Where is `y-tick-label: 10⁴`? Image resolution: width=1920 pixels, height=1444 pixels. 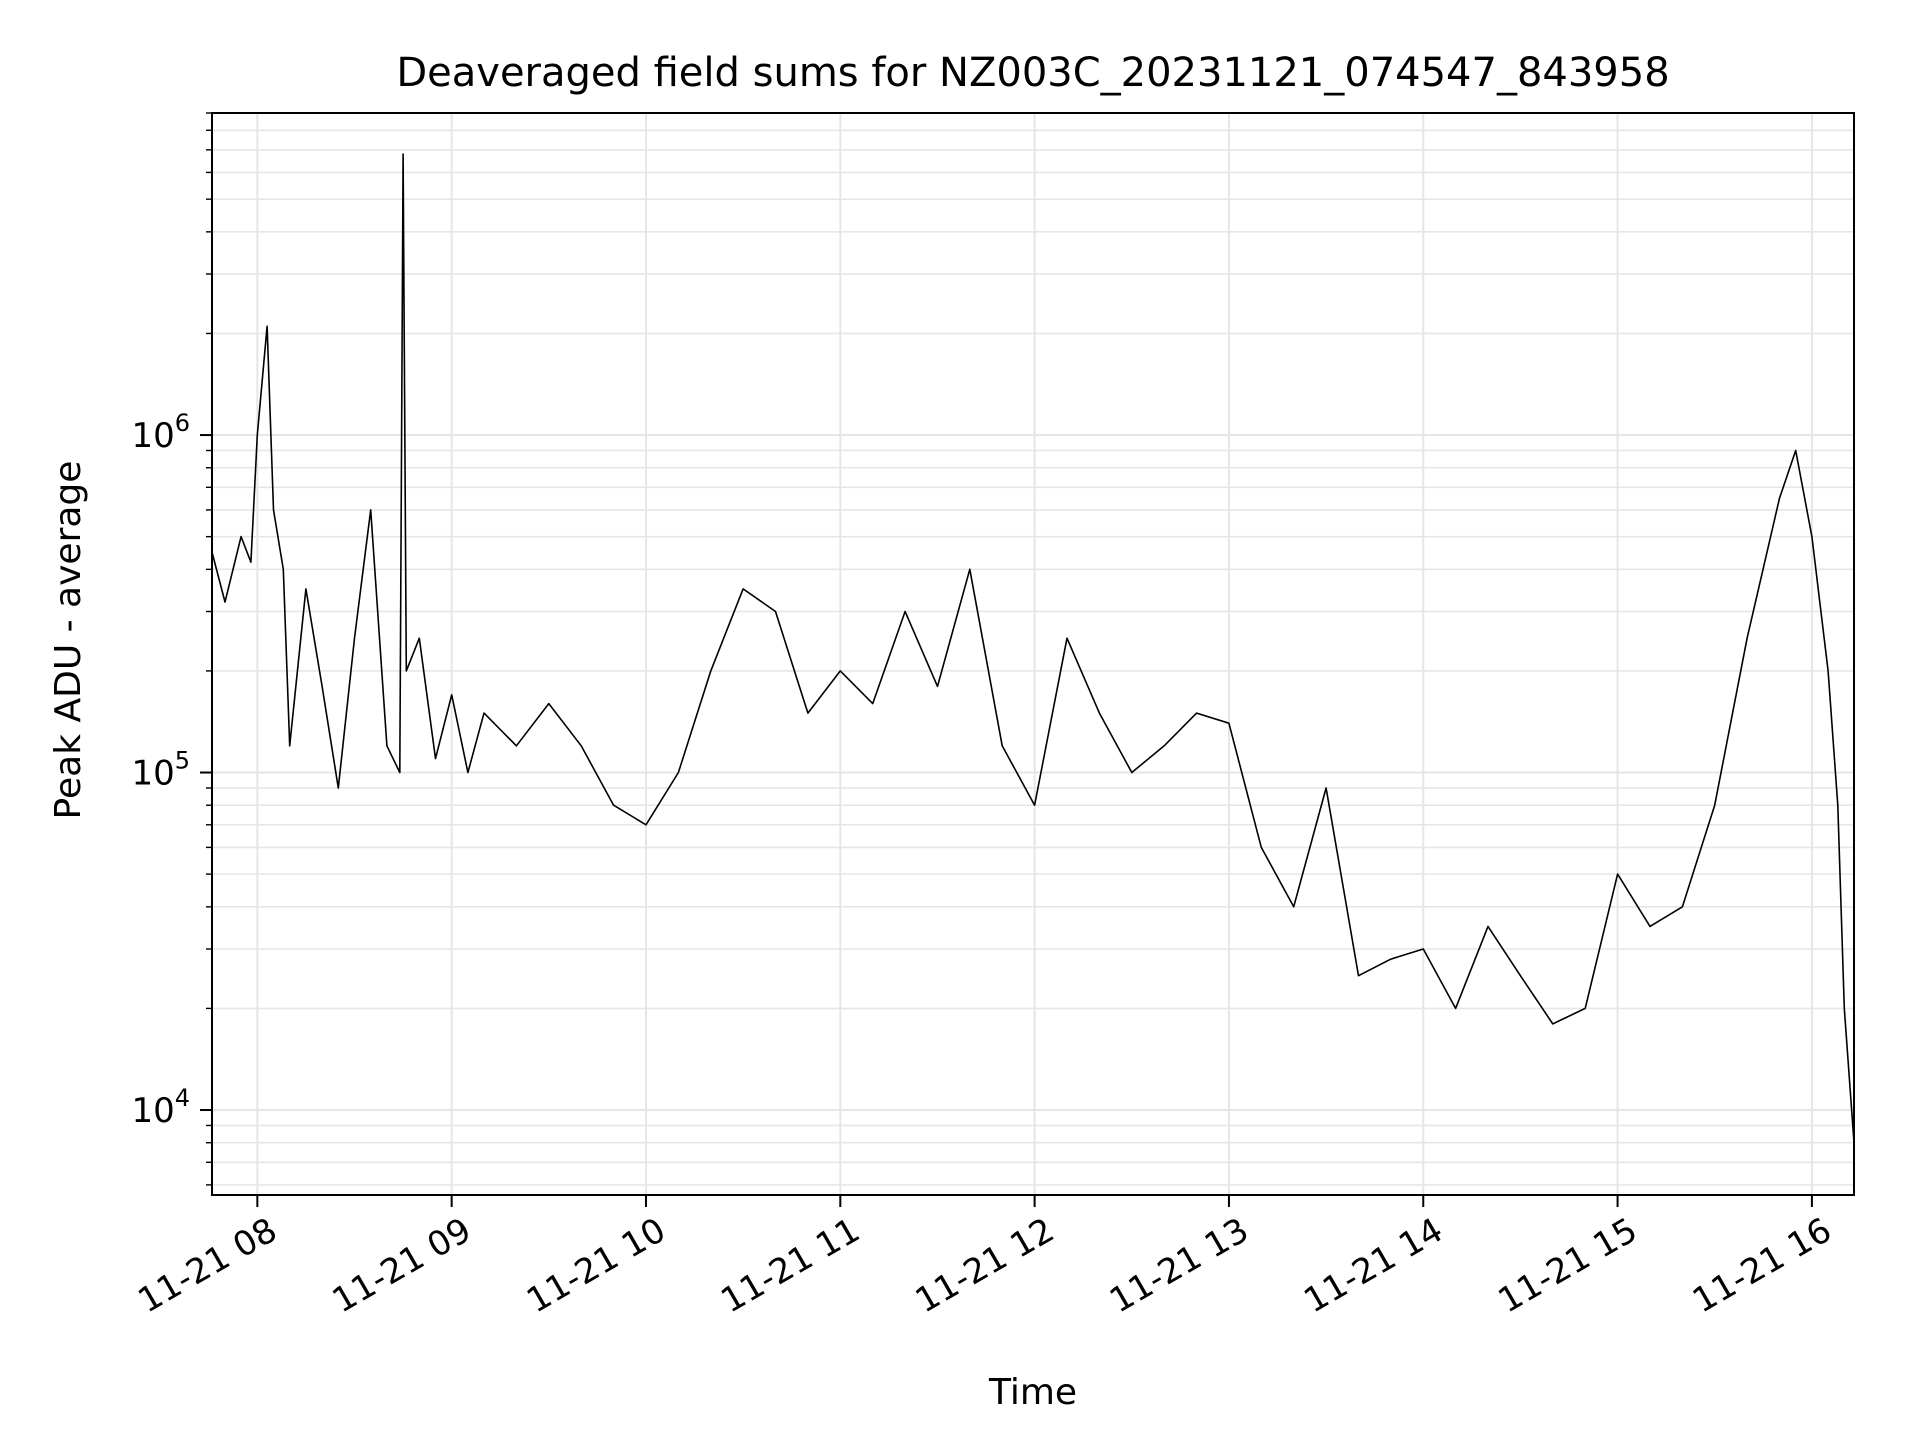
y-tick-label: 10⁴ is located at coordinates (160, 1107).